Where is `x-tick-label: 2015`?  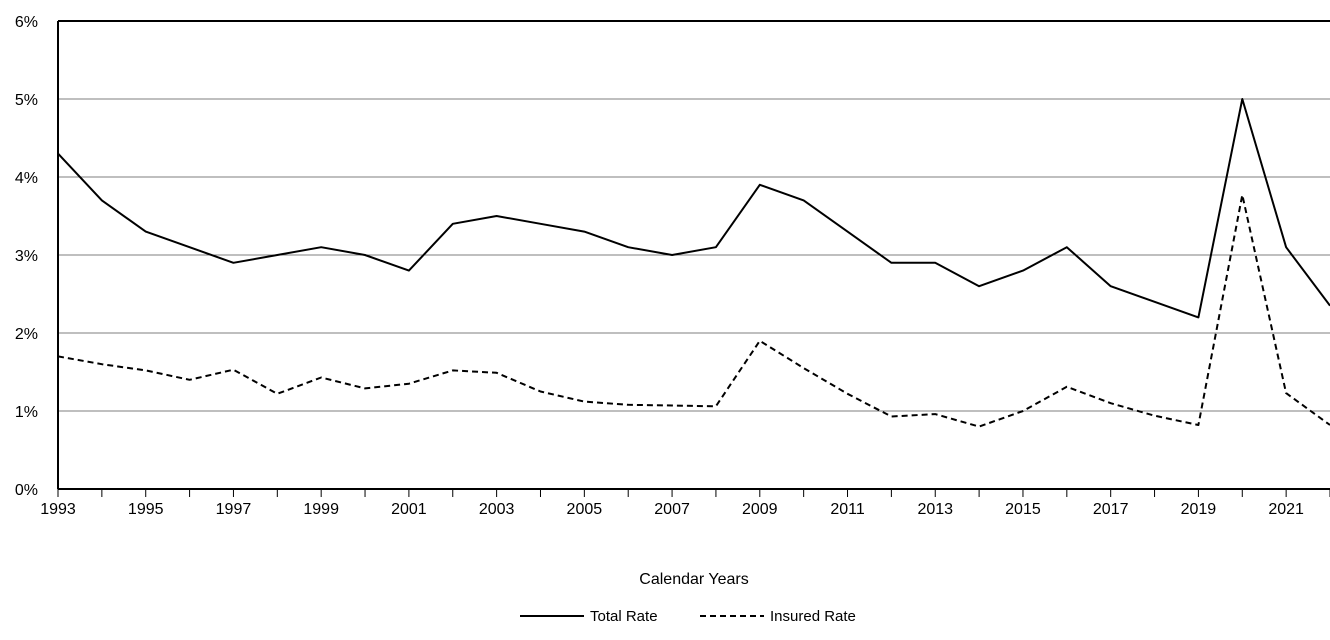
x-tick-label: 2015 is located at coordinates (1023, 509).